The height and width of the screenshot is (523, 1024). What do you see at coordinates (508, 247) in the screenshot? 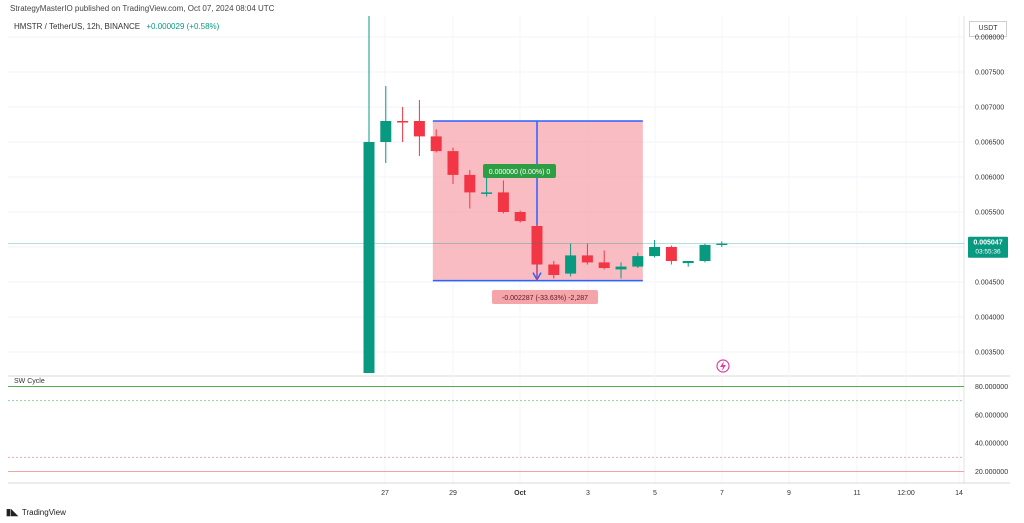
I see `price-tags: 0.005047 03:55:36` at bounding box center [508, 247].